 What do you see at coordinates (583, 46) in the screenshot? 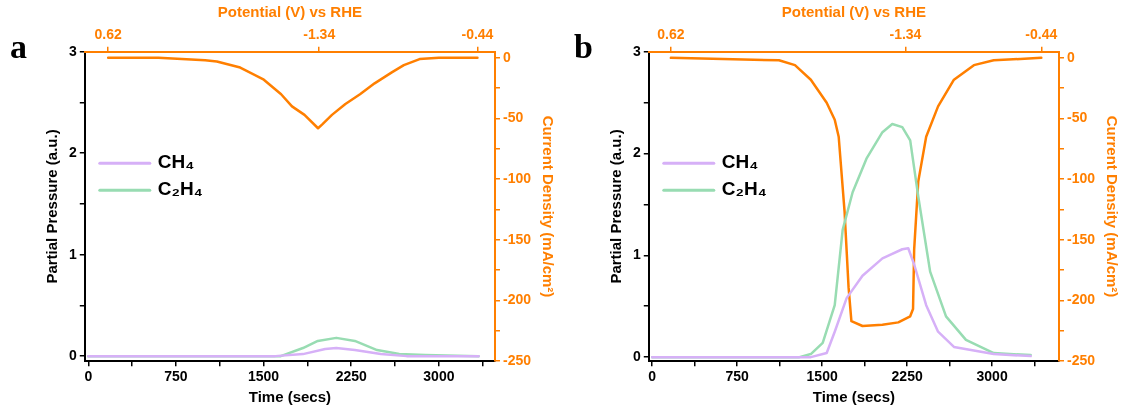
I see `chart-title: b` at bounding box center [583, 46].